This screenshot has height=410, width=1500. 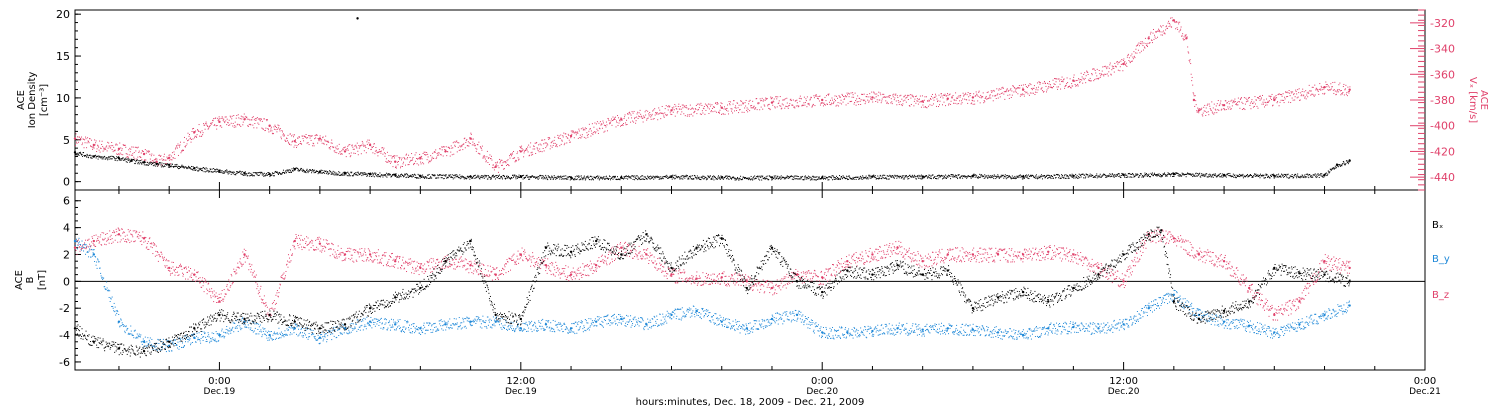 I want to click on density-series-point, so click(x=169, y=165).